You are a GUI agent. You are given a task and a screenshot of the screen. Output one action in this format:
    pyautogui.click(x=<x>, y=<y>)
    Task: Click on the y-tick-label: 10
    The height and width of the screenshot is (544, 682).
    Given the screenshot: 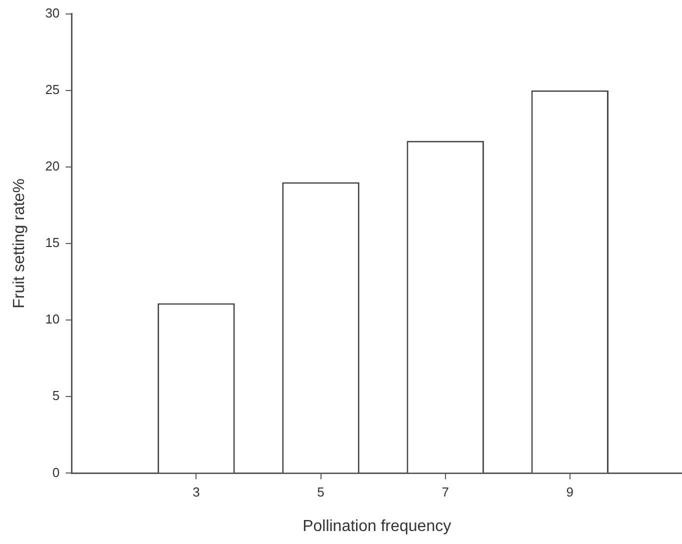 What is the action you would take?
    pyautogui.click(x=52, y=319)
    